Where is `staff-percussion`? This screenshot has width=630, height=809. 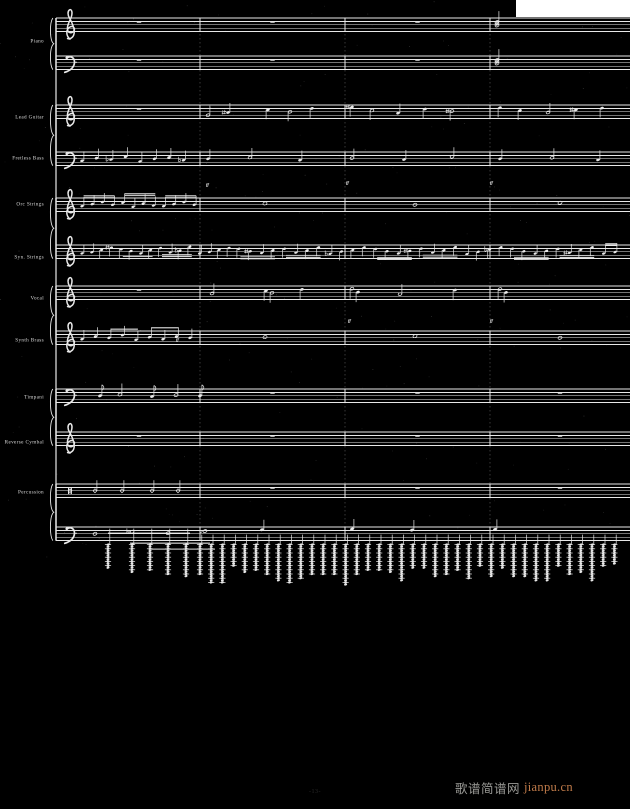 staff-percussion is located at coordinates (343, 490).